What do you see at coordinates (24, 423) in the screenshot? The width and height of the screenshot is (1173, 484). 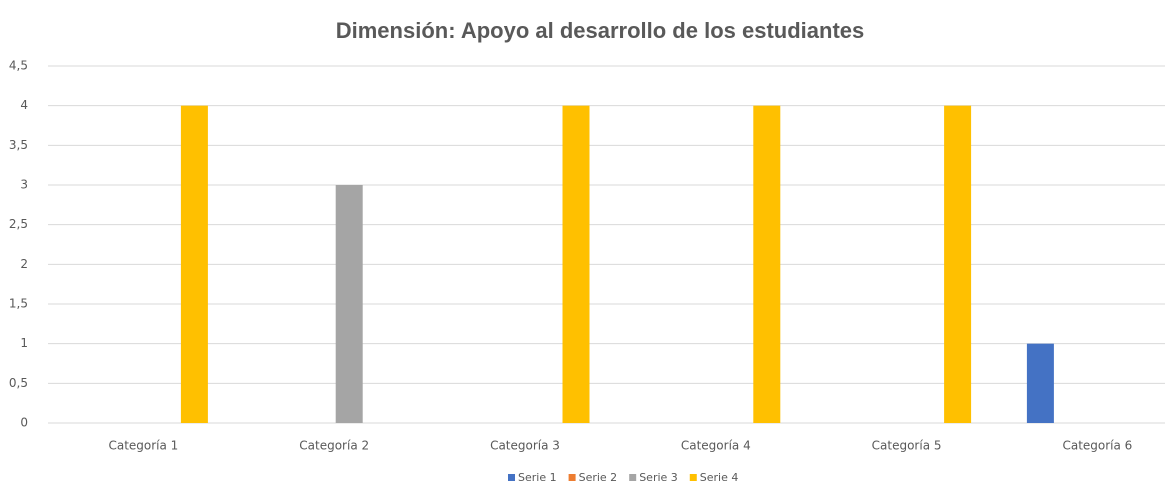 I see `y-tick-label: 0` at bounding box center [24, 423].